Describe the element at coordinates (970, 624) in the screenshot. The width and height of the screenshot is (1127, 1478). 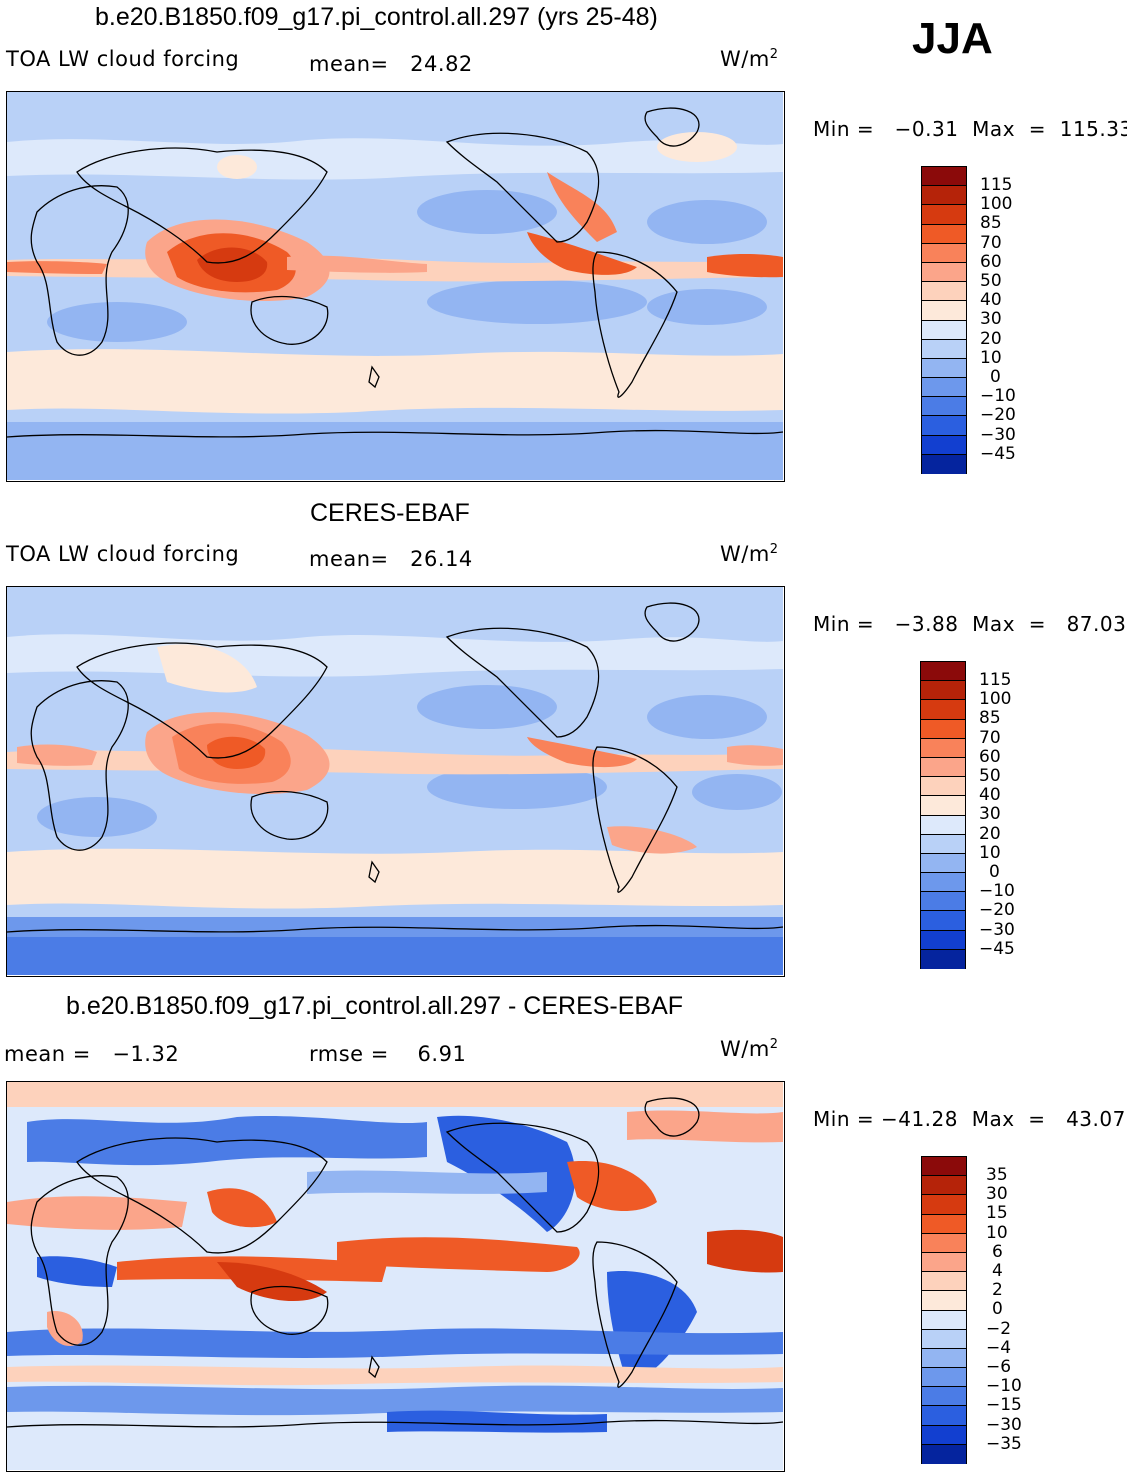
I see `panel-2-minmax: Min = −3.88 Max = 87.03` at that location.